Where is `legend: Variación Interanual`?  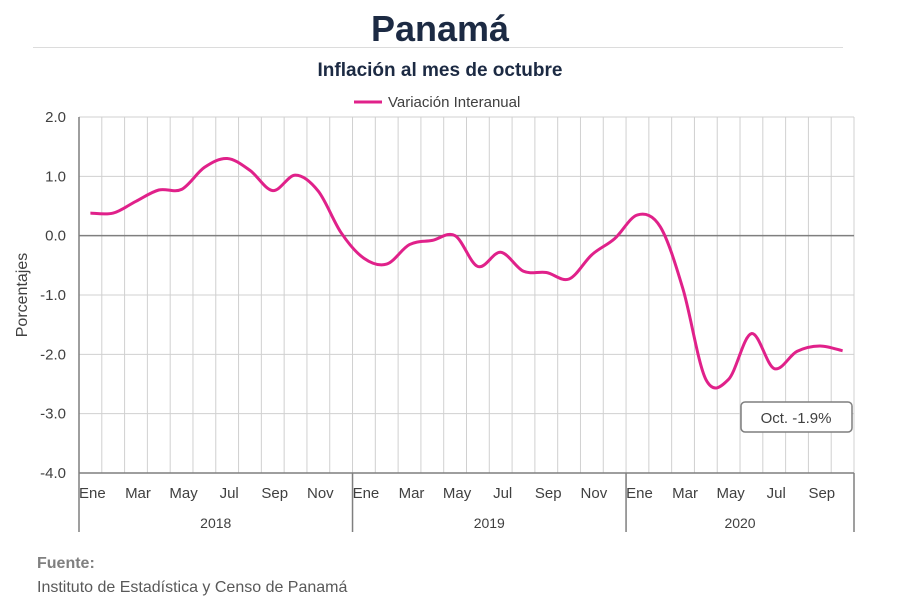
legend: Variación Interanual is located at coordinates (437, 102).